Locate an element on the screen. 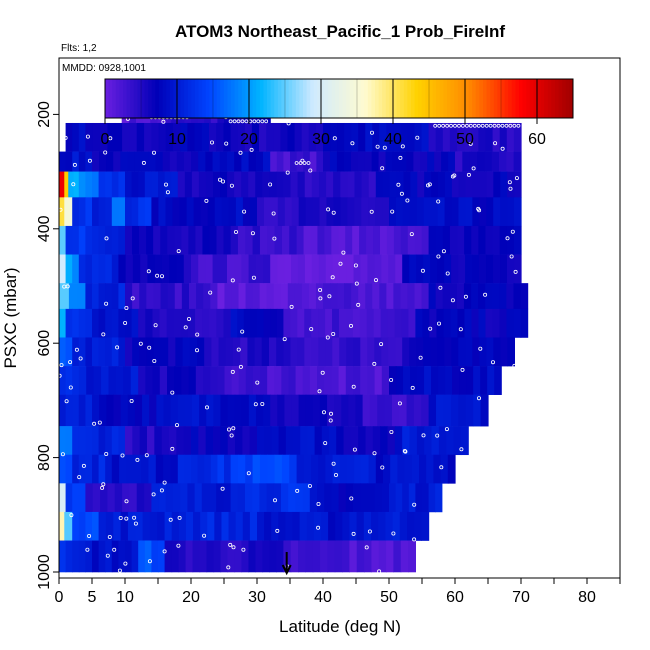 Image resolution: width=650 pixels, height=650 pixels. x-tick-label: 40 is located at coordinates (323, 597).